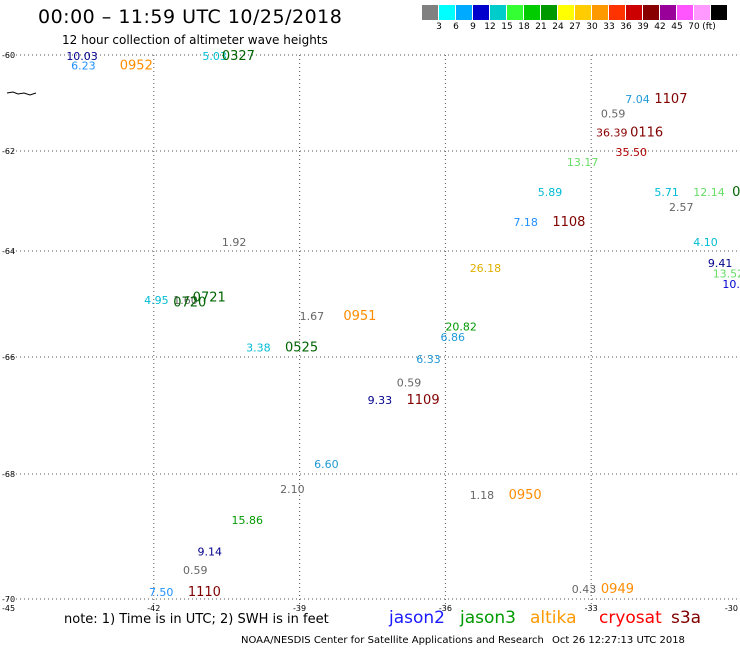 The height and width of the screenshot is (650, 740). What do you see at coordinates (490, 27) in the screenshot?
I see `color-scale-label: 12` at bounding box center [490, 27].